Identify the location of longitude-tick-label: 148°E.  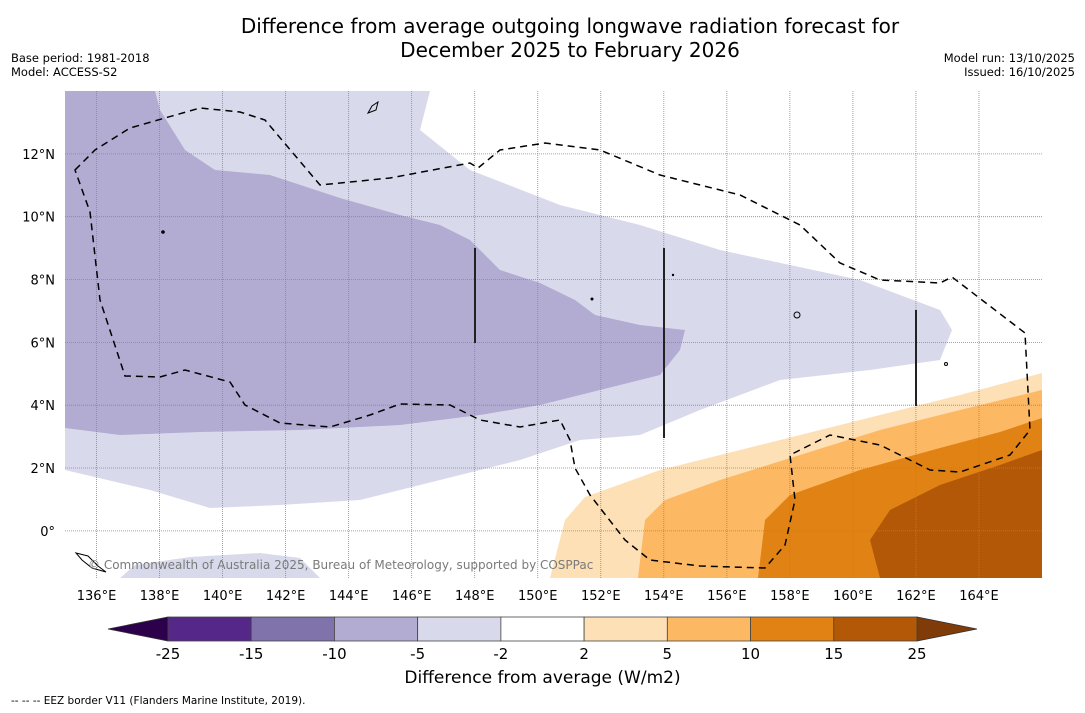
(475, 596).